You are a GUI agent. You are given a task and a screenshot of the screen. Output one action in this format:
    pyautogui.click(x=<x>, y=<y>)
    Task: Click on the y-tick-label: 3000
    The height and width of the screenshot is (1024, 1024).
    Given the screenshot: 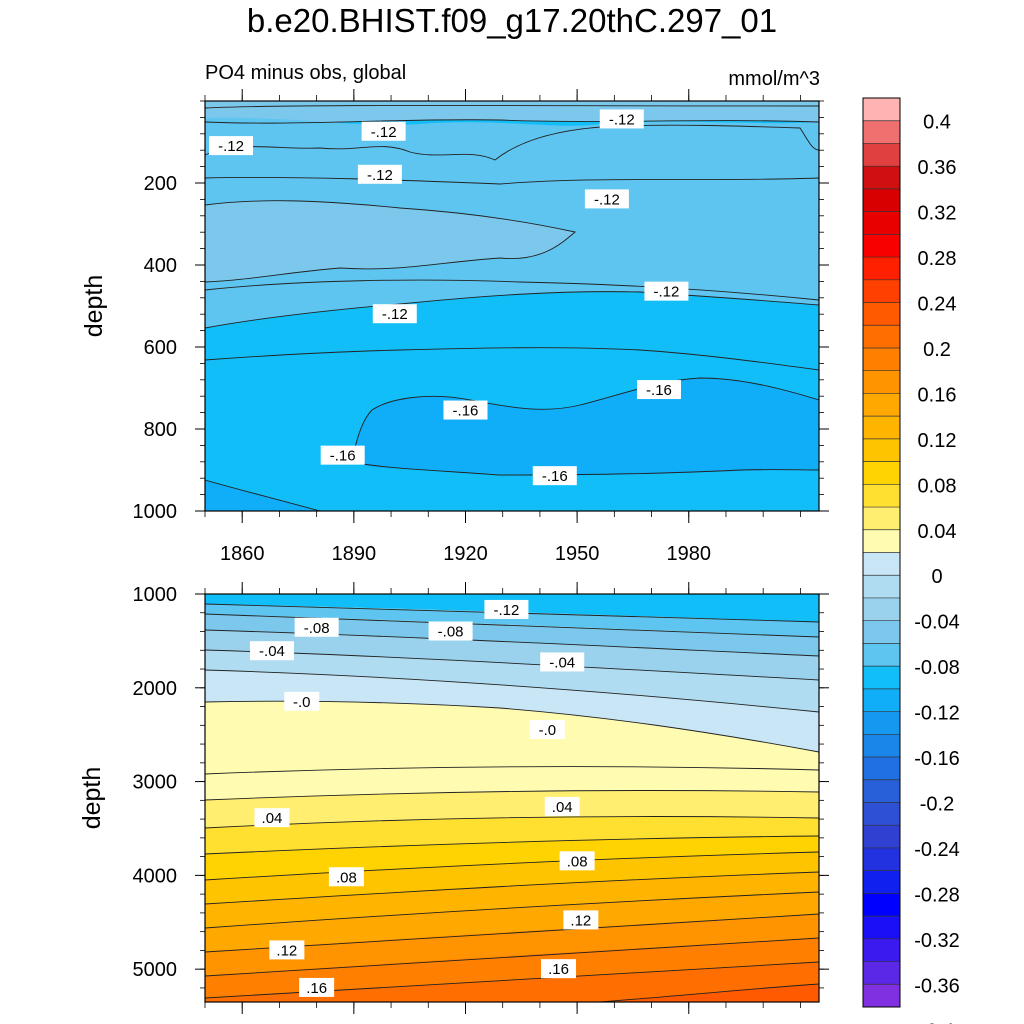 What is the action you would take?
    pyautogui.click(x=155, y=783)
    